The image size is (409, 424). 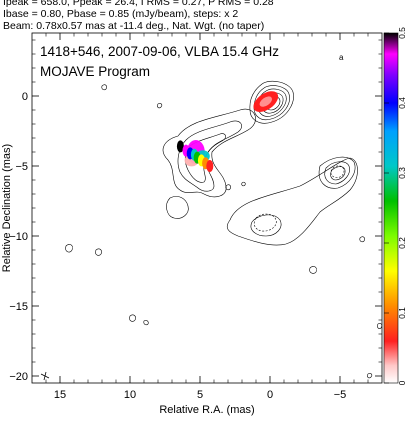 What do you see at coordinates (341, 57) in the screenshot?
I see `title-suffix: a` at bounding box center [341, 57].